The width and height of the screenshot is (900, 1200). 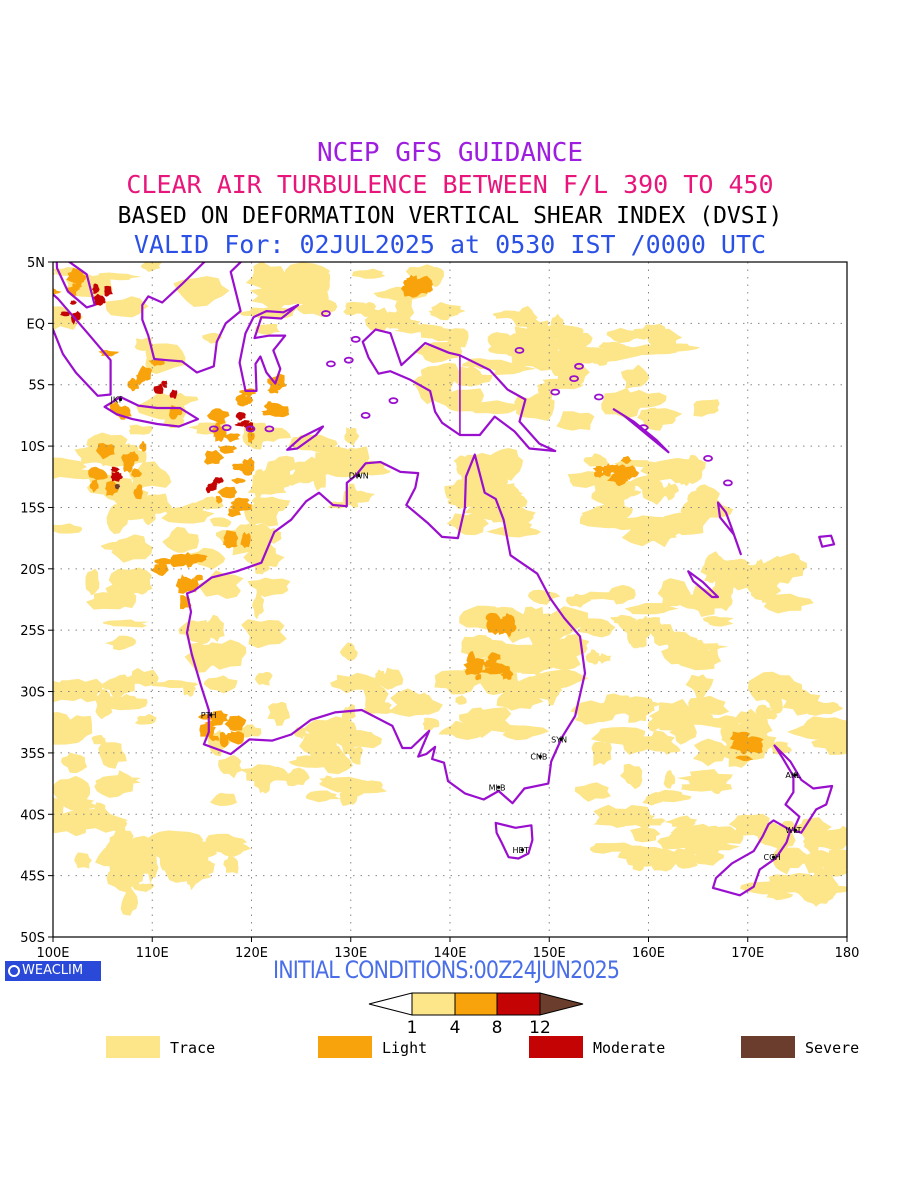 What do you see at coordinates (32, 570) in the screenshot?
I see `lat-label: 20S` at bounding box center [32, 570].